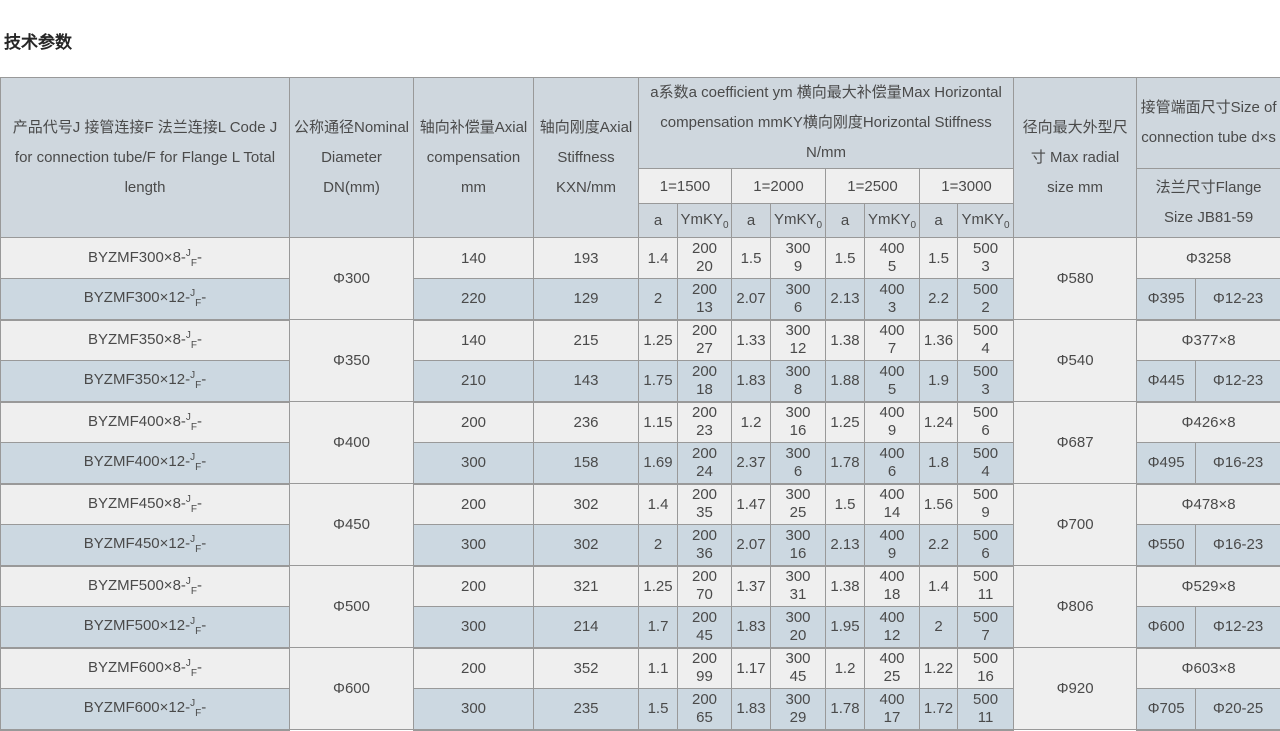 The height and width of the screenshot is (731, 1280). I want to click on ym-cell: 400 9, so click(892, 422).